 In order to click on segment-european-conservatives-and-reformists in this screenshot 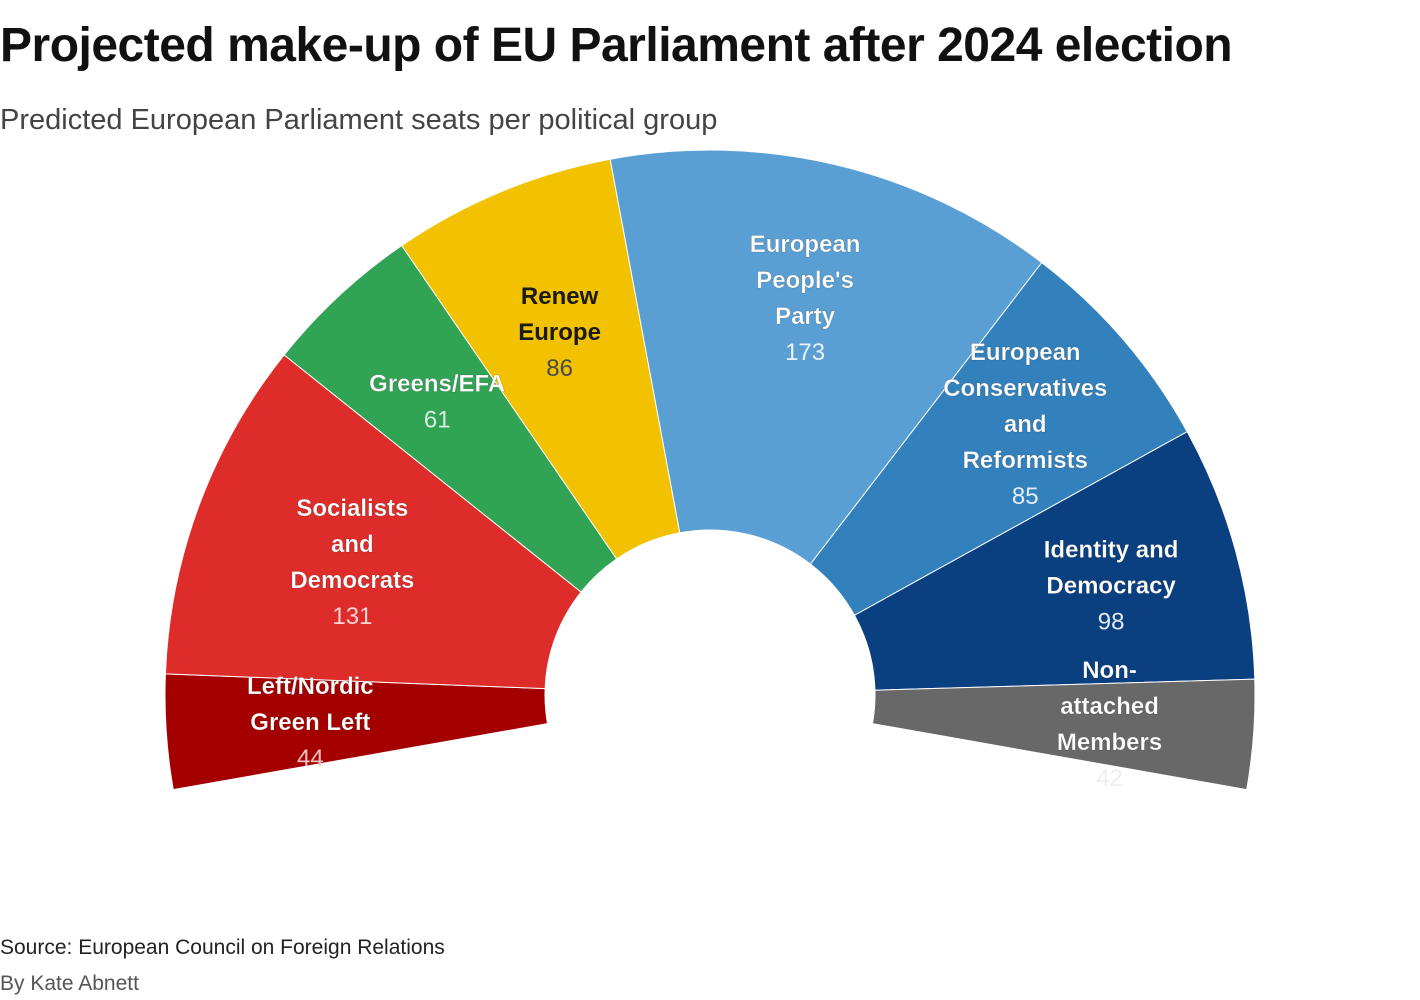, I will do `click(998, 438)`.